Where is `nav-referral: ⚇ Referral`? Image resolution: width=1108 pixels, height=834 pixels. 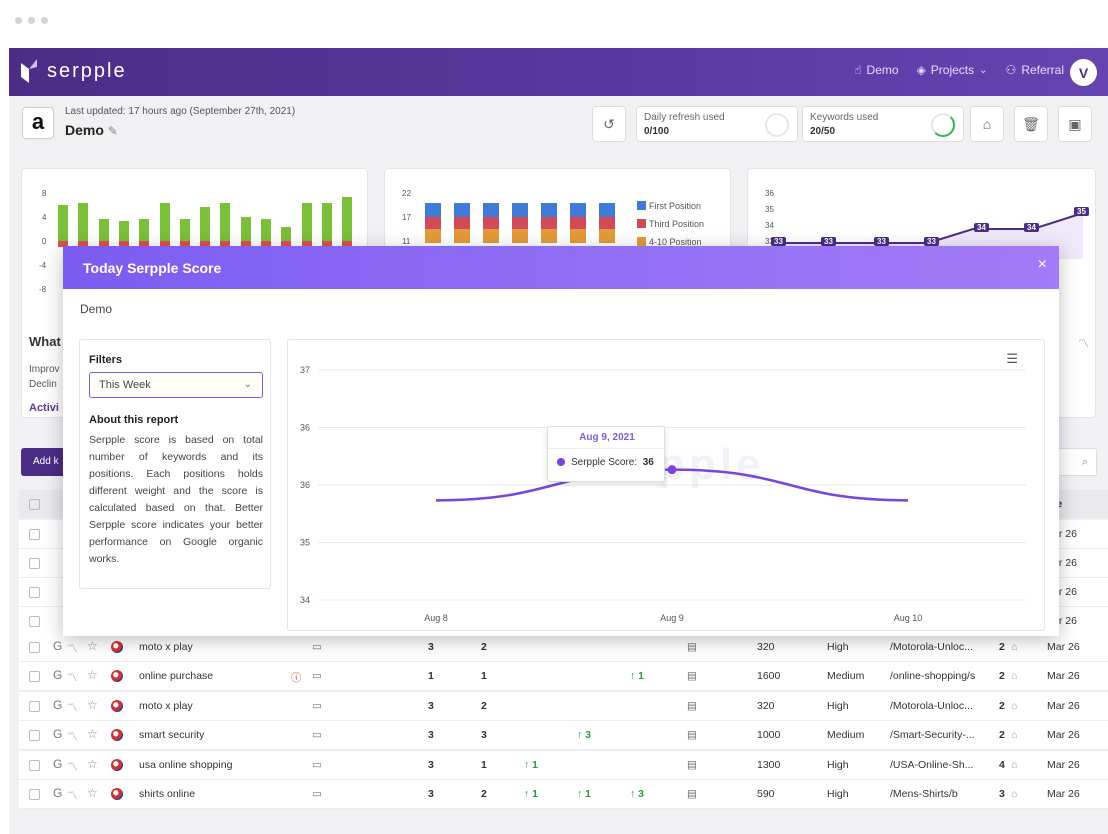
nav-referral: ⚇ Referral is located at coordinates (1035, 70).